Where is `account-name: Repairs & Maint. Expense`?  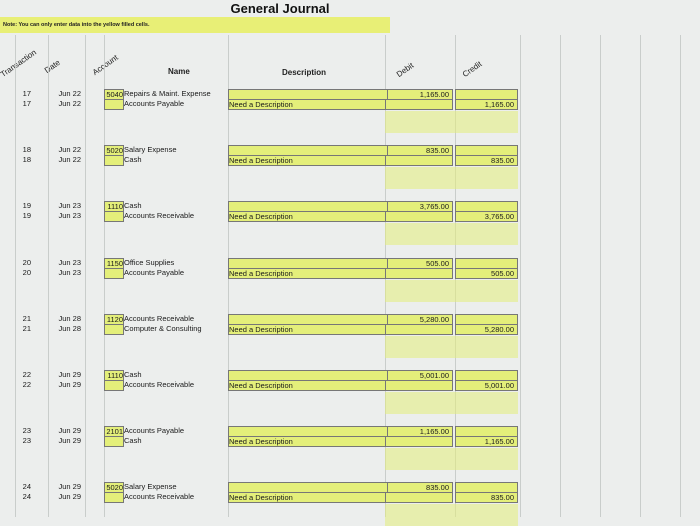
account-name: Repairs & Maint. Expense is located at coordinates (167, 93).